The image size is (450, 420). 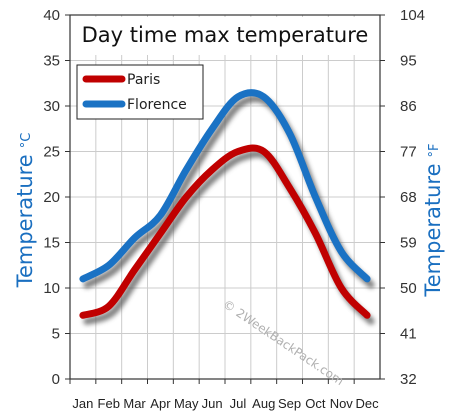 I want to click on right-tick-label: 77, so click(x=408, y=152).